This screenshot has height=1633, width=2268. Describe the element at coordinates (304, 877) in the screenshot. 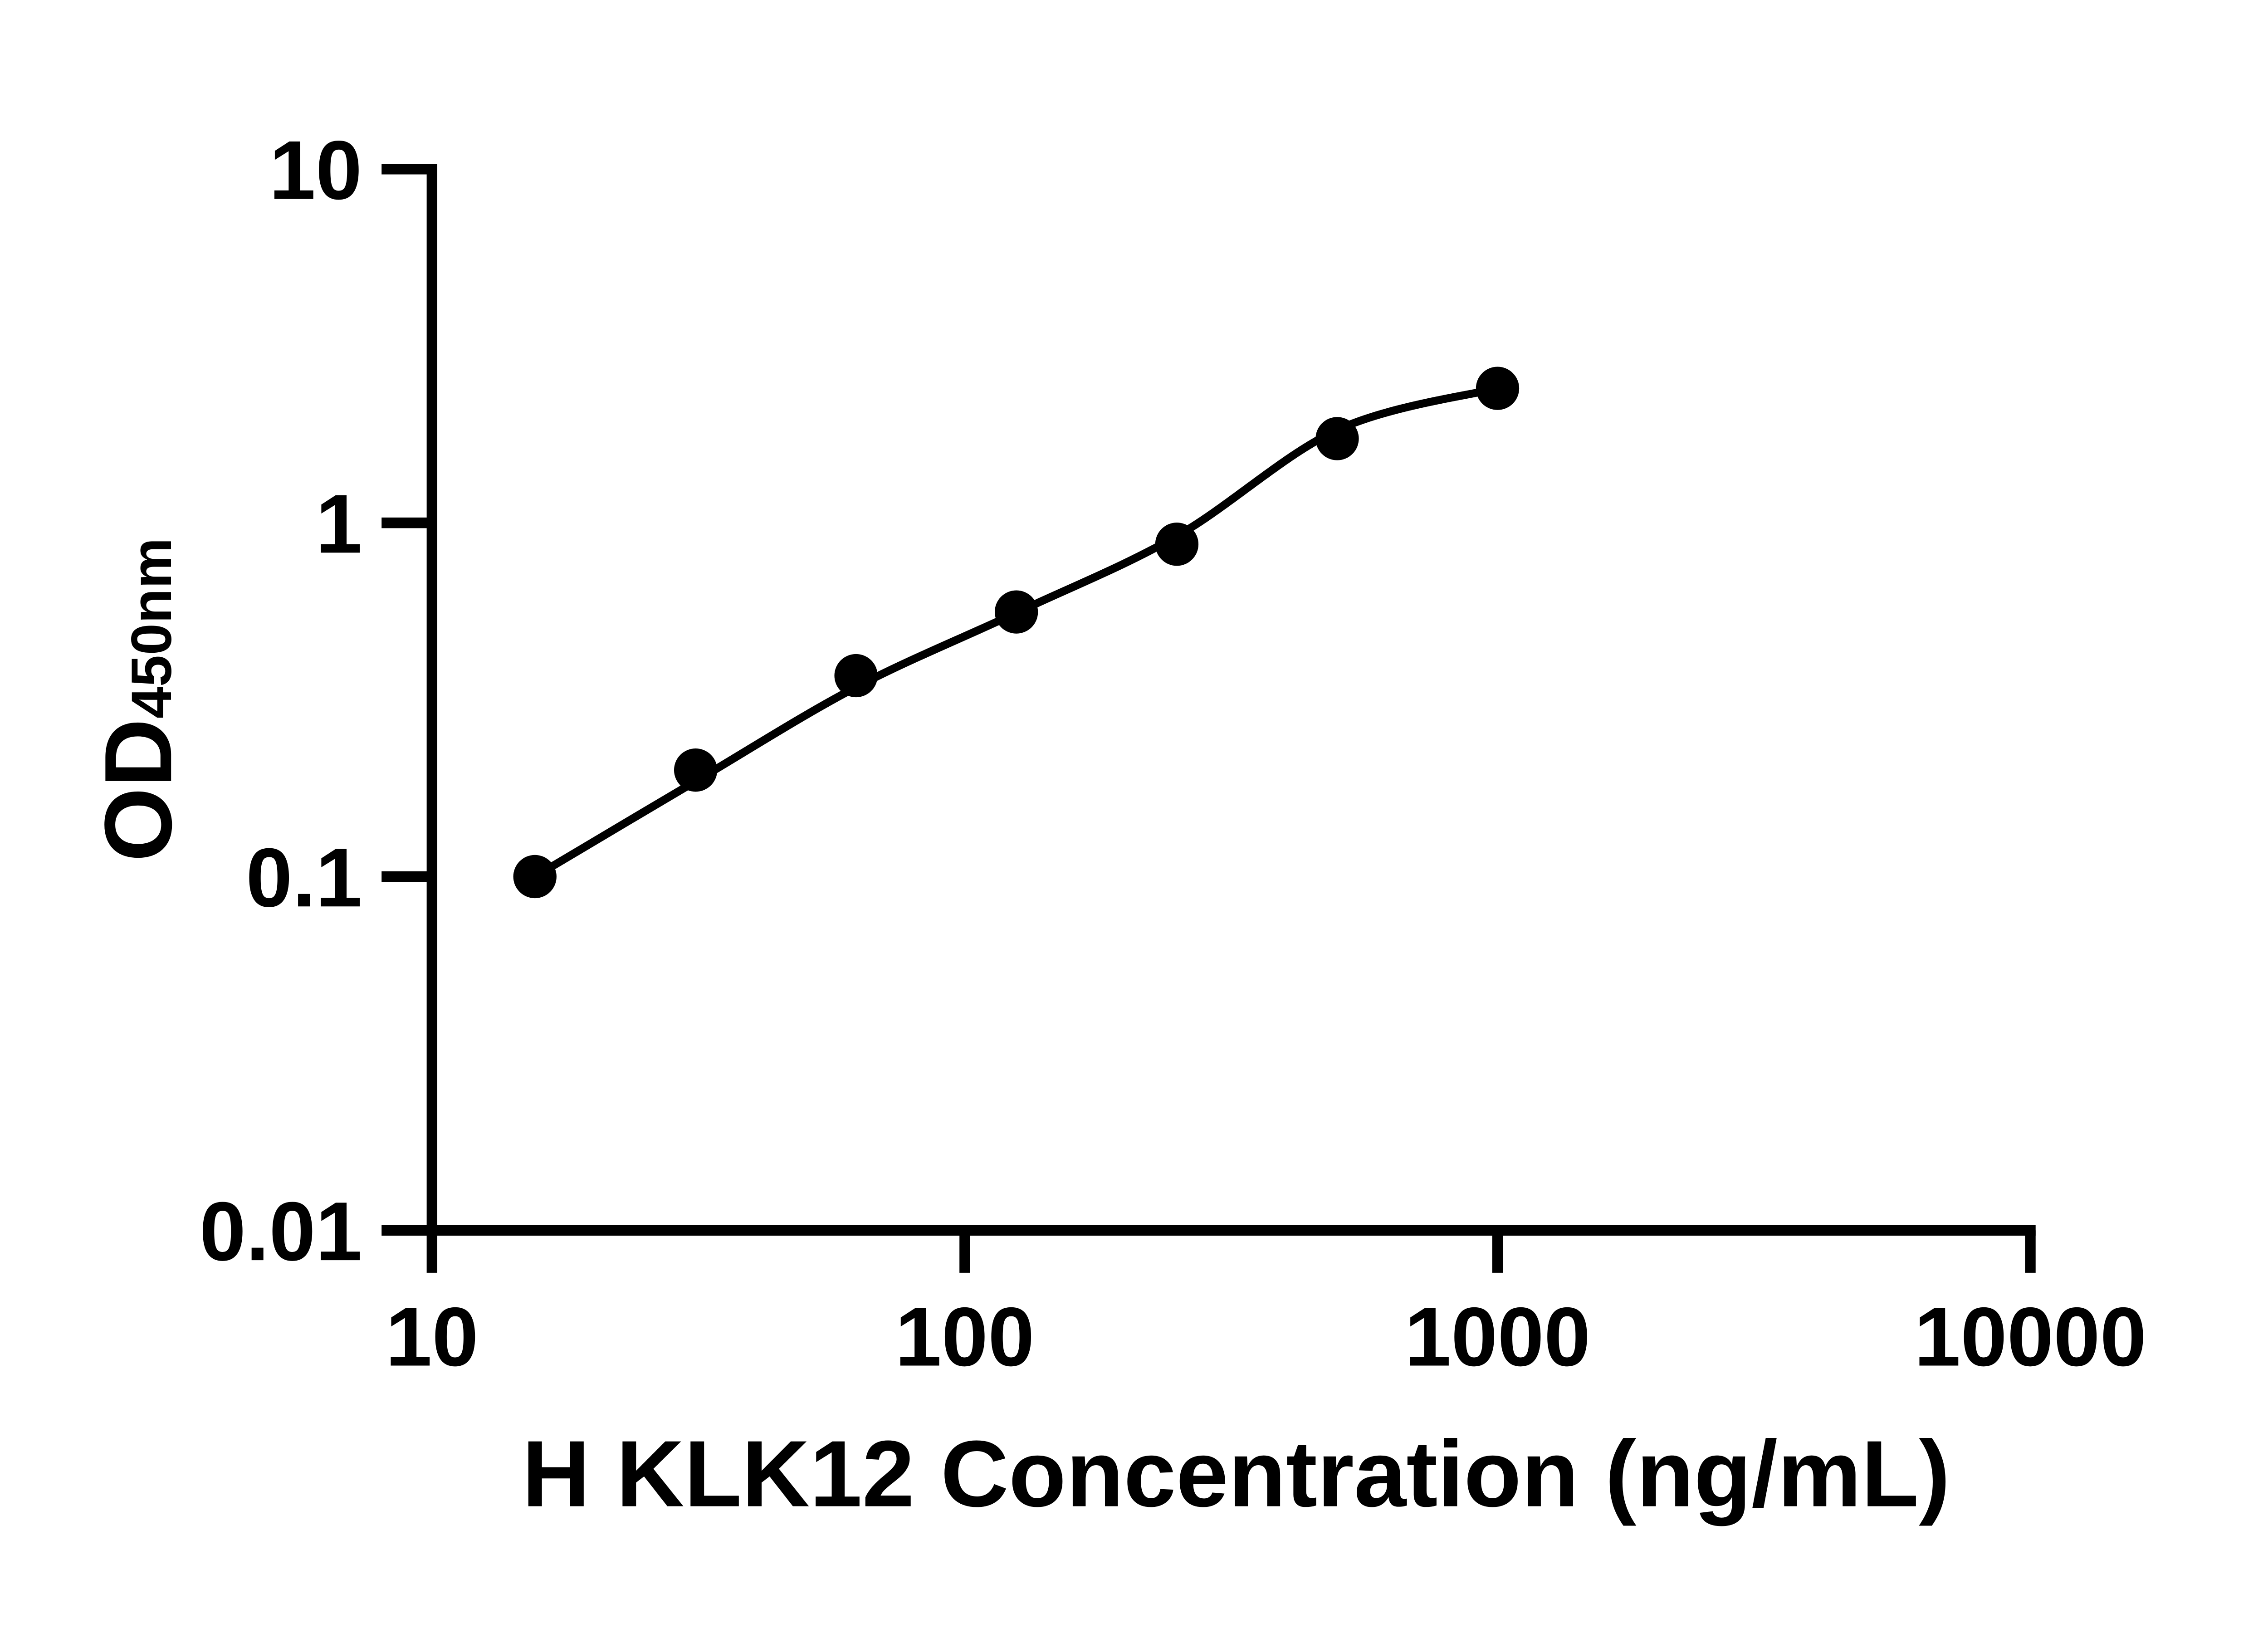

I see `y-tick-label-0.1: 0.1` at that location.